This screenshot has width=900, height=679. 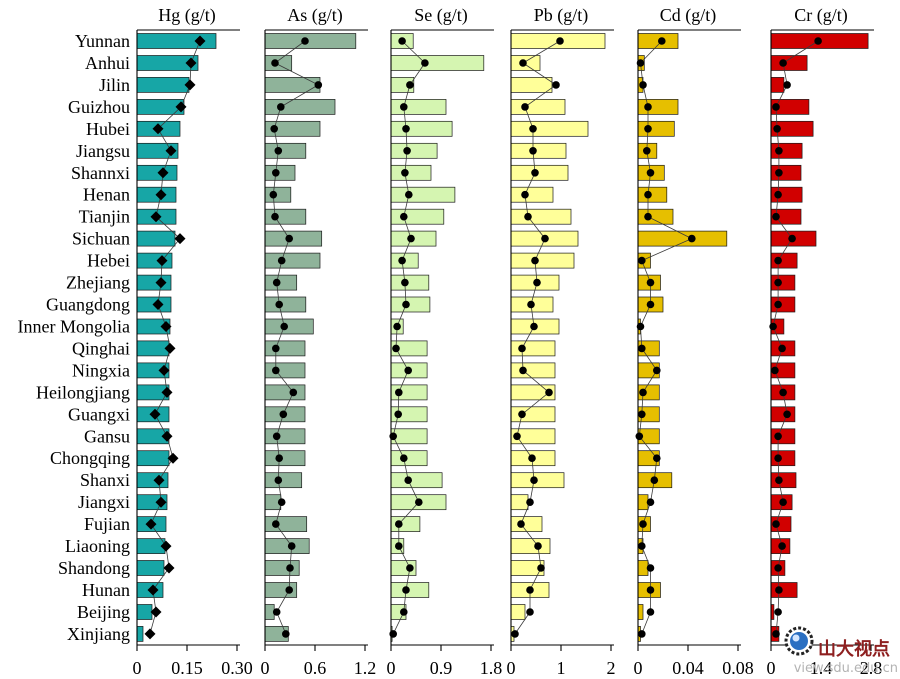 I want to click on category-label: Guangxi, so click(x=99, y=414).